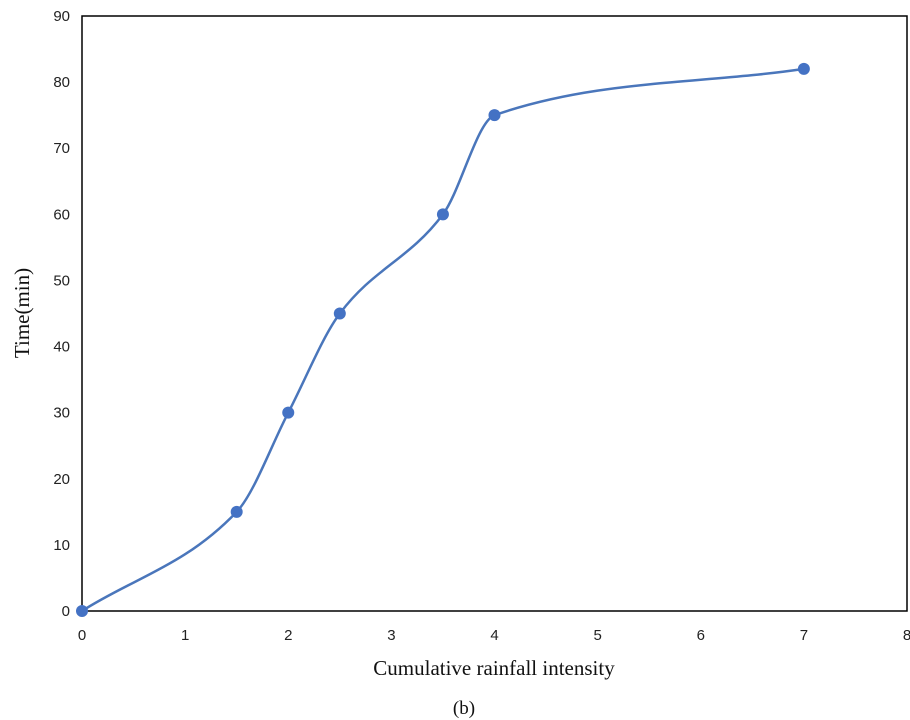  Describe the element at coordinates (597, 635) in the screenshot. I see `x-tick-label: 5` at that location.